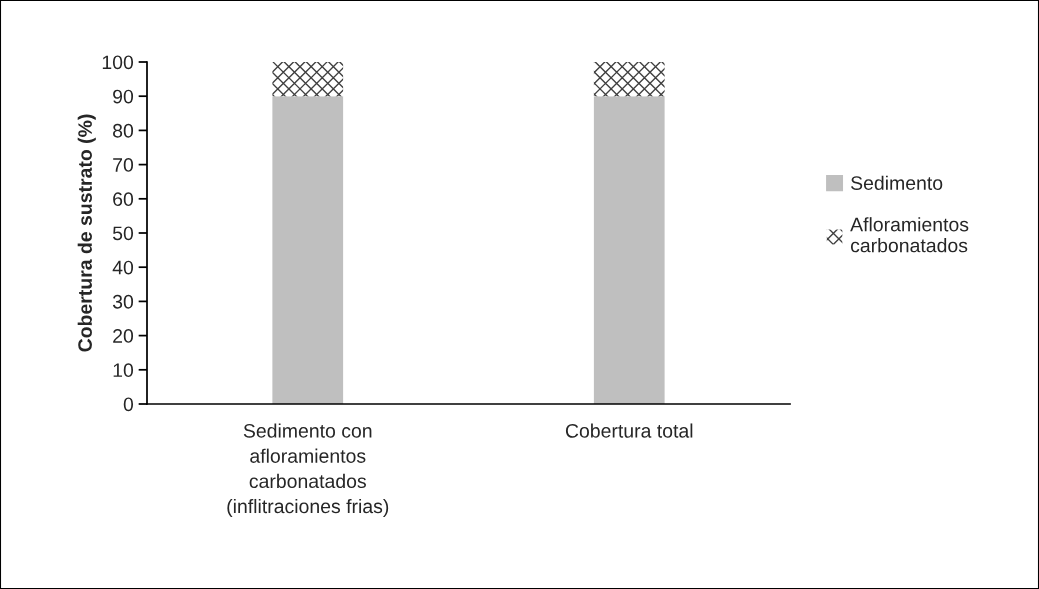 This screenshot has height=589, width=1039. Describe the element at coordinates (308, 470) in the screenshot. I see `x-tick-label: Sedimento con afloramientos carbonatados (inflitraciones frias)` at that location.